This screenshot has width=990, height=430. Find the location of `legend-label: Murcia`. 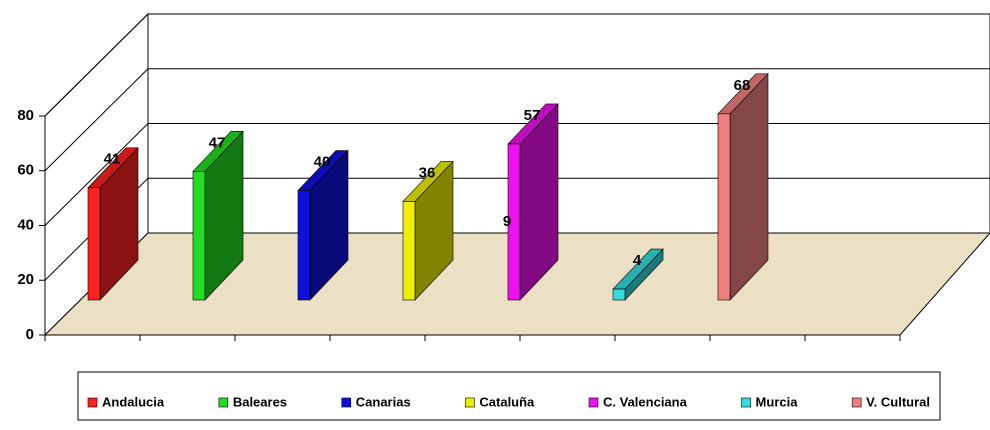

legend-label: Murcia is located at coordinates (777, 401).